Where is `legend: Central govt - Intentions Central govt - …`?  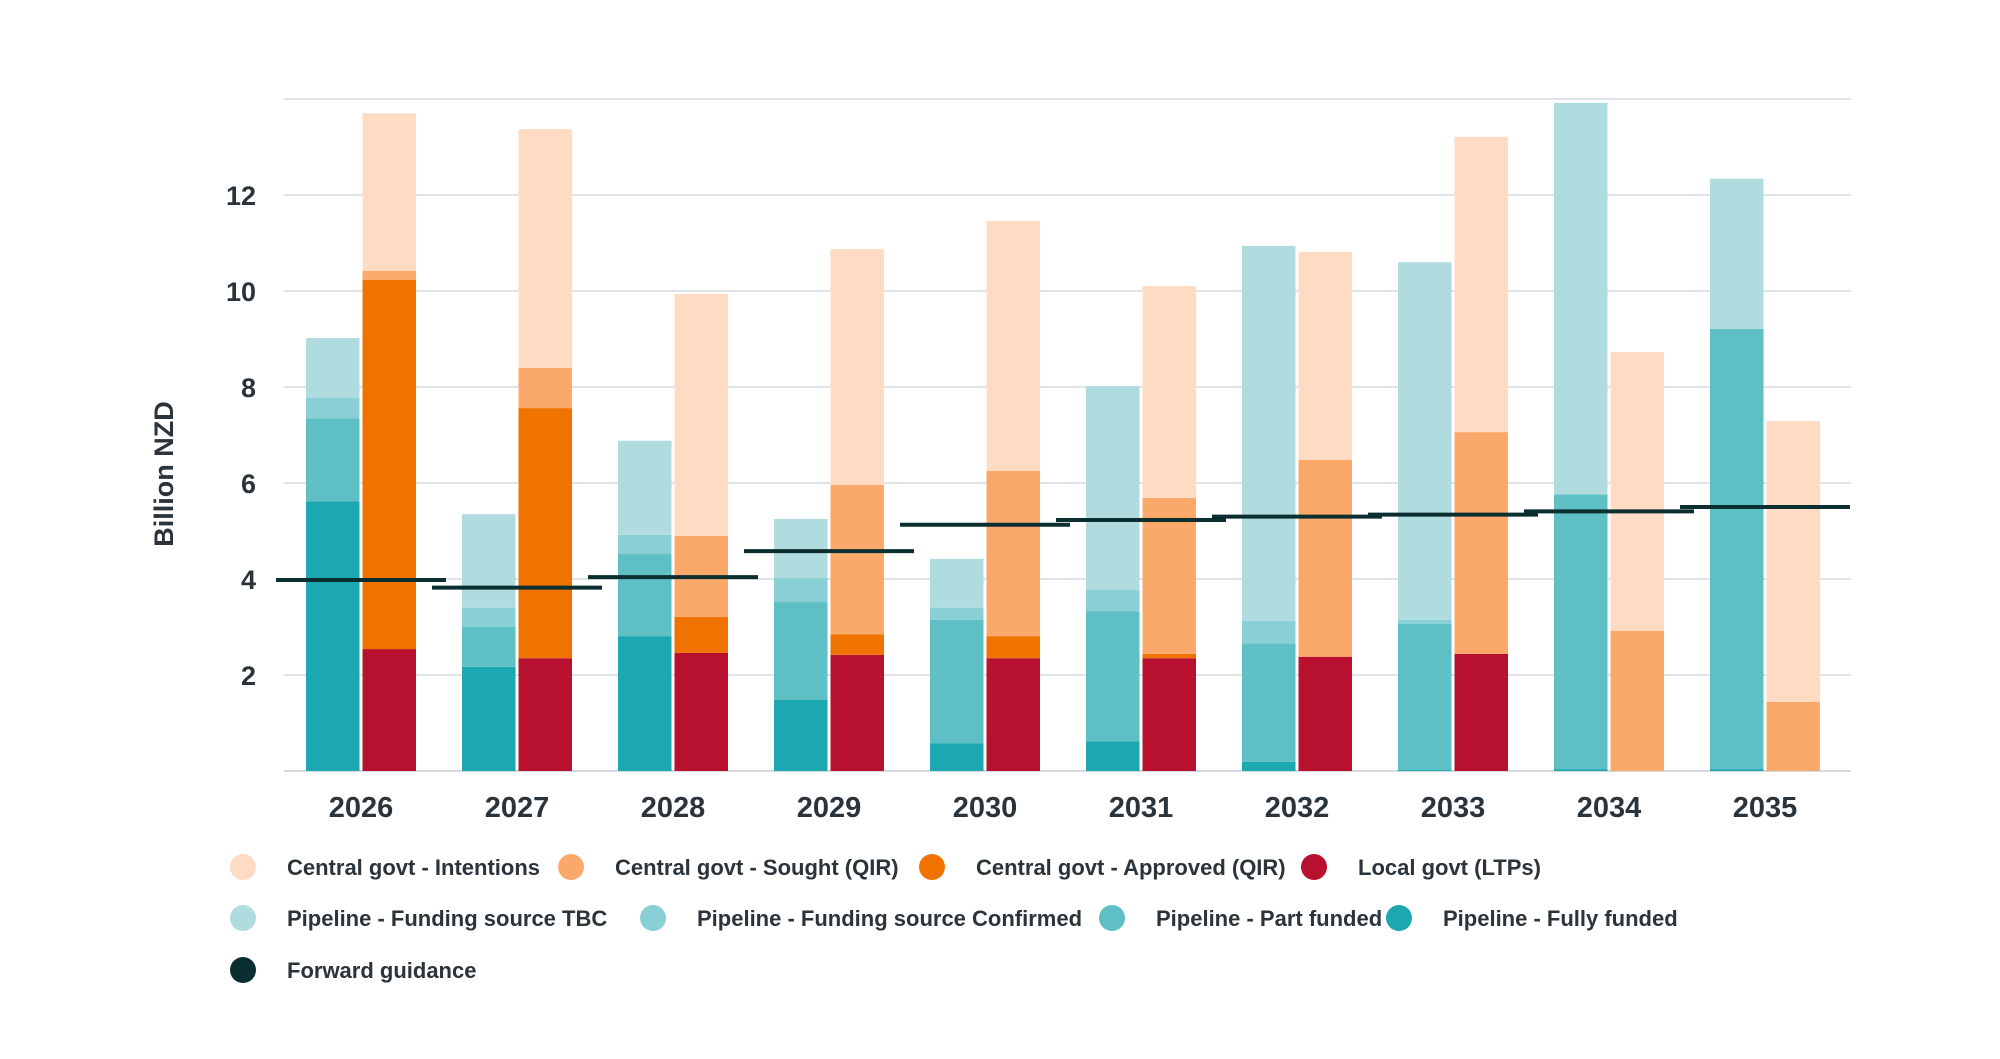
legend: Central govt - Intentions Central govt - … is located at coordinates (954, 918).